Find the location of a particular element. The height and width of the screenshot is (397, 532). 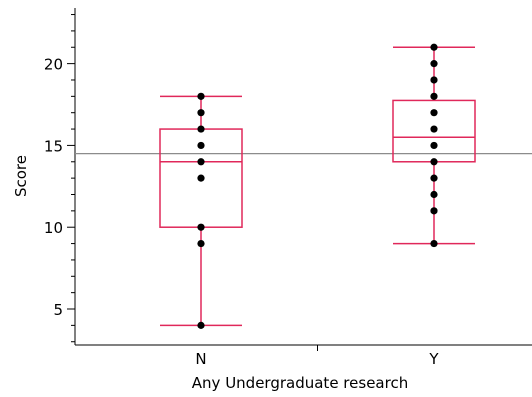

x-tick-label: N is located at coordinates (200, 359).